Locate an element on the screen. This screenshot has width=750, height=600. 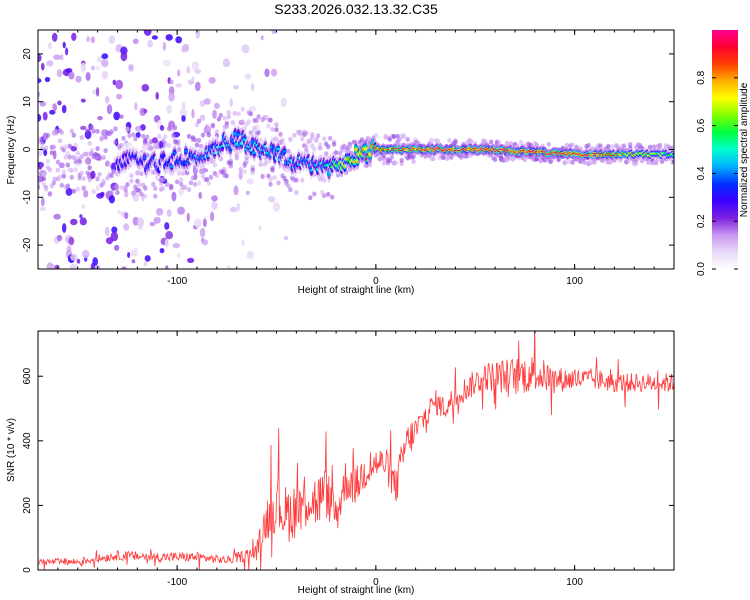
spectrogram-xtick-label: 0 is located at coordinates (376, 281).